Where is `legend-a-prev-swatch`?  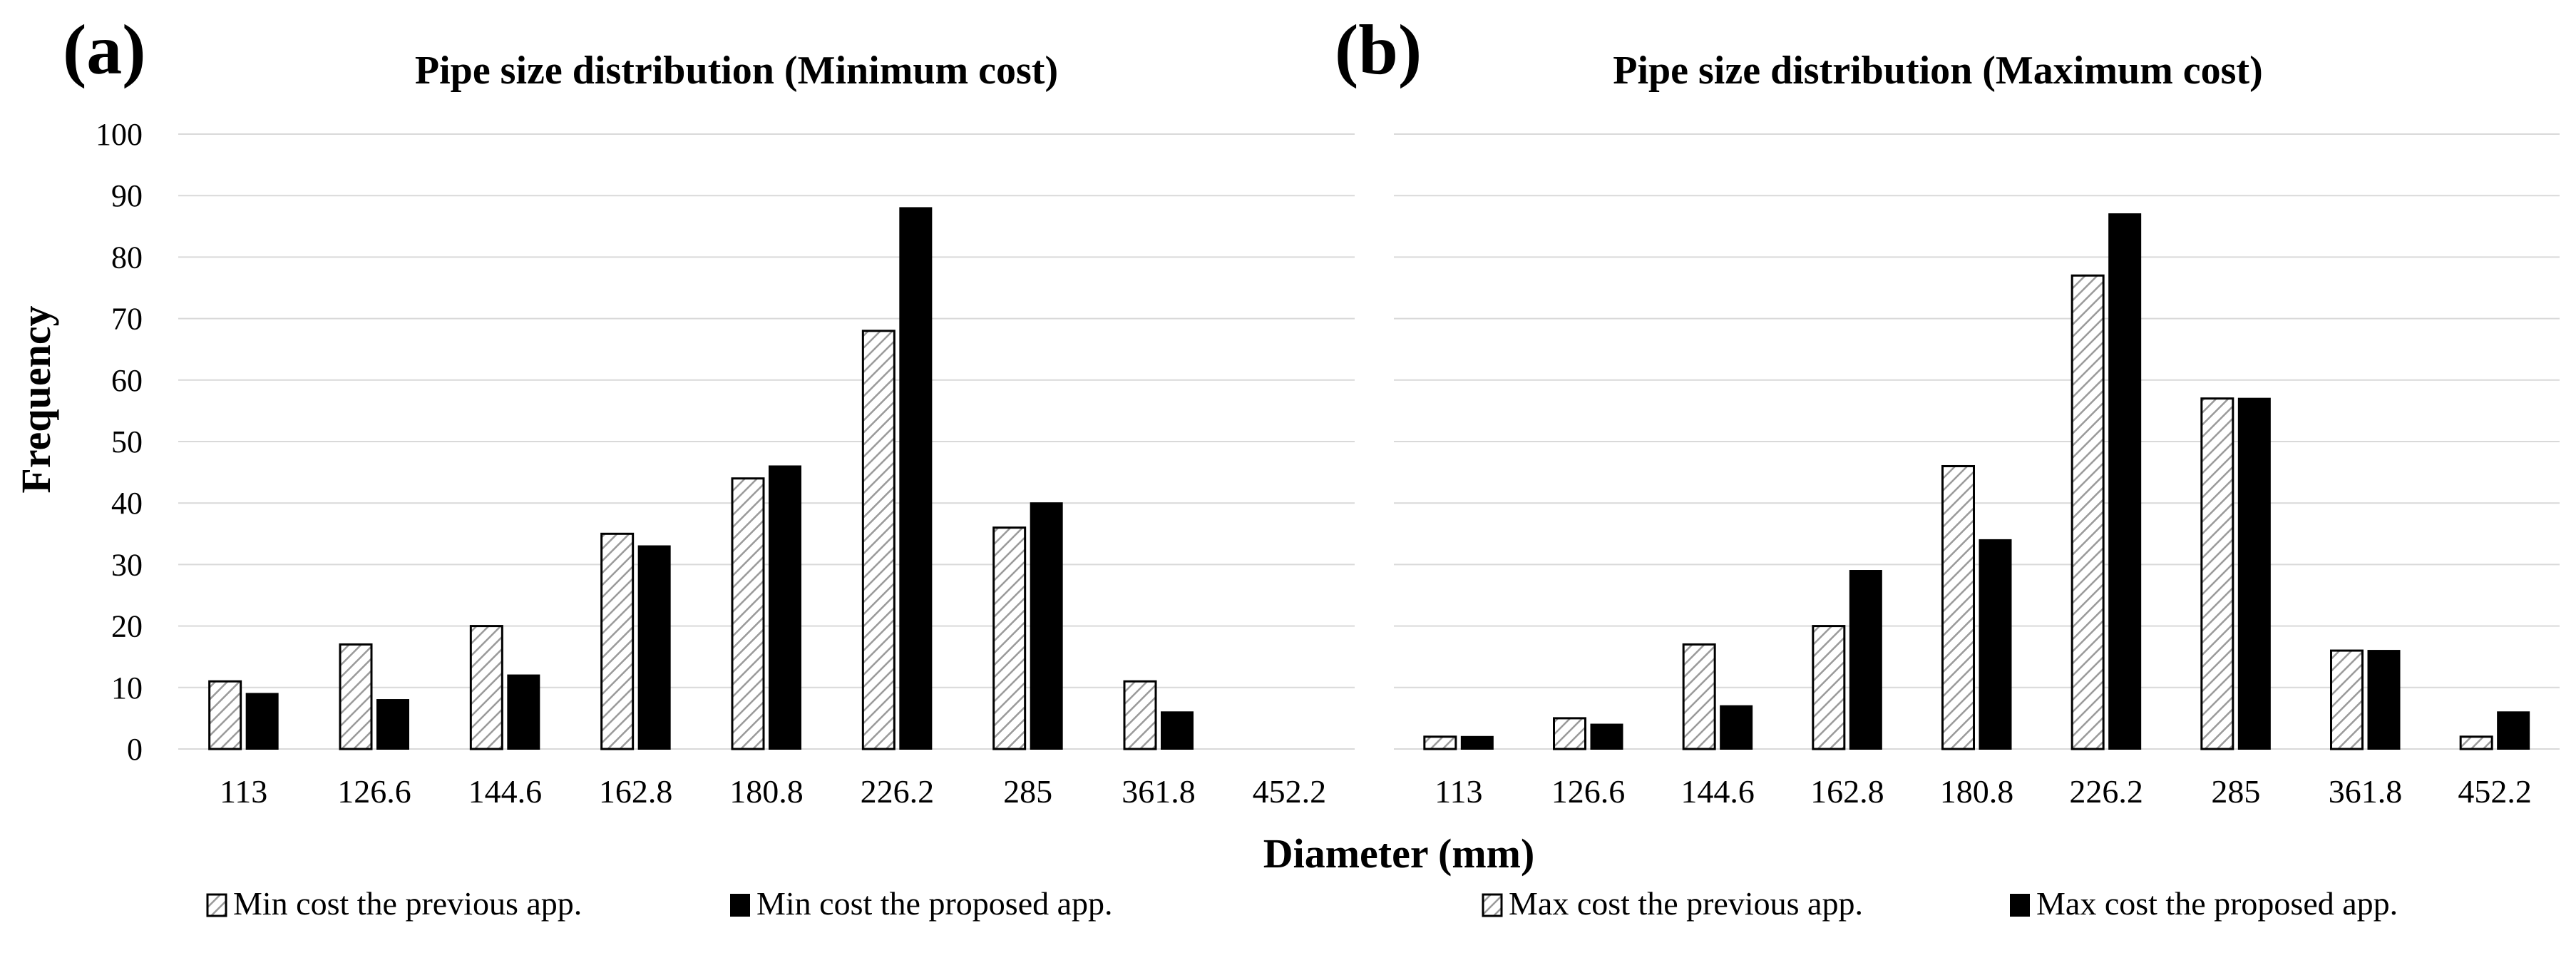
legend-a-prev-swatch is located at coordinates (216, 905).